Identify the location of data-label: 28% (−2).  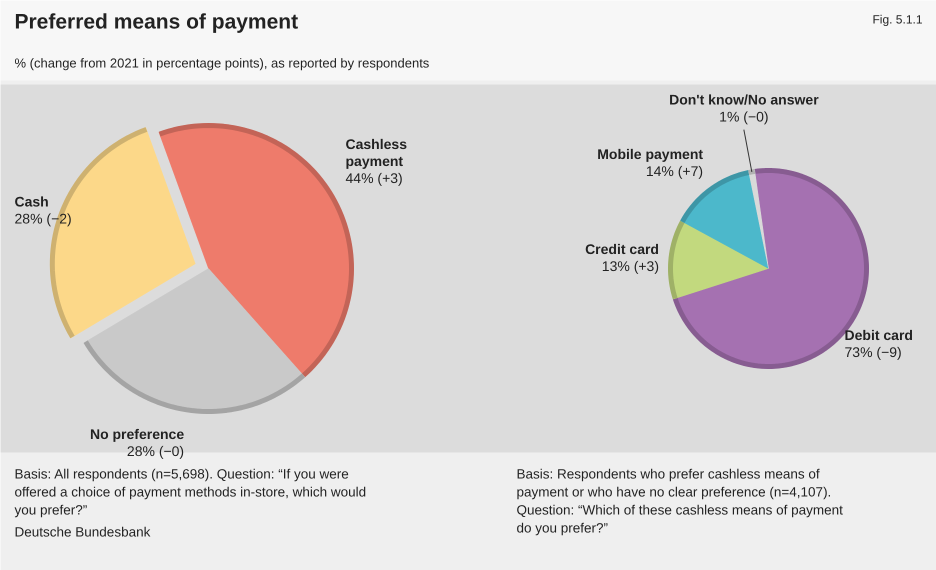
(43, 218).